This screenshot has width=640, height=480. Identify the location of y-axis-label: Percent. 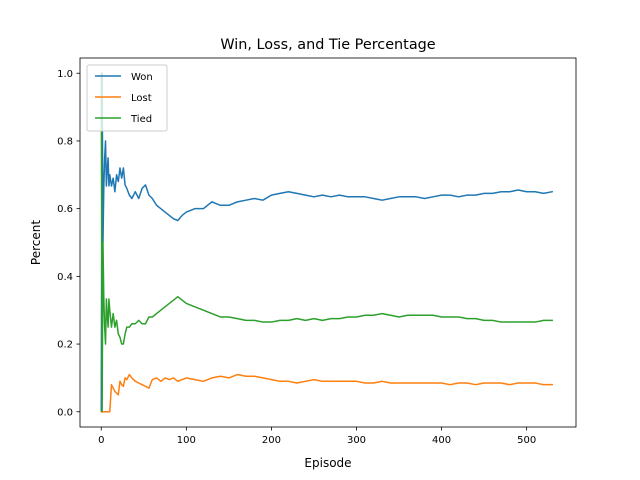
(36, 242).